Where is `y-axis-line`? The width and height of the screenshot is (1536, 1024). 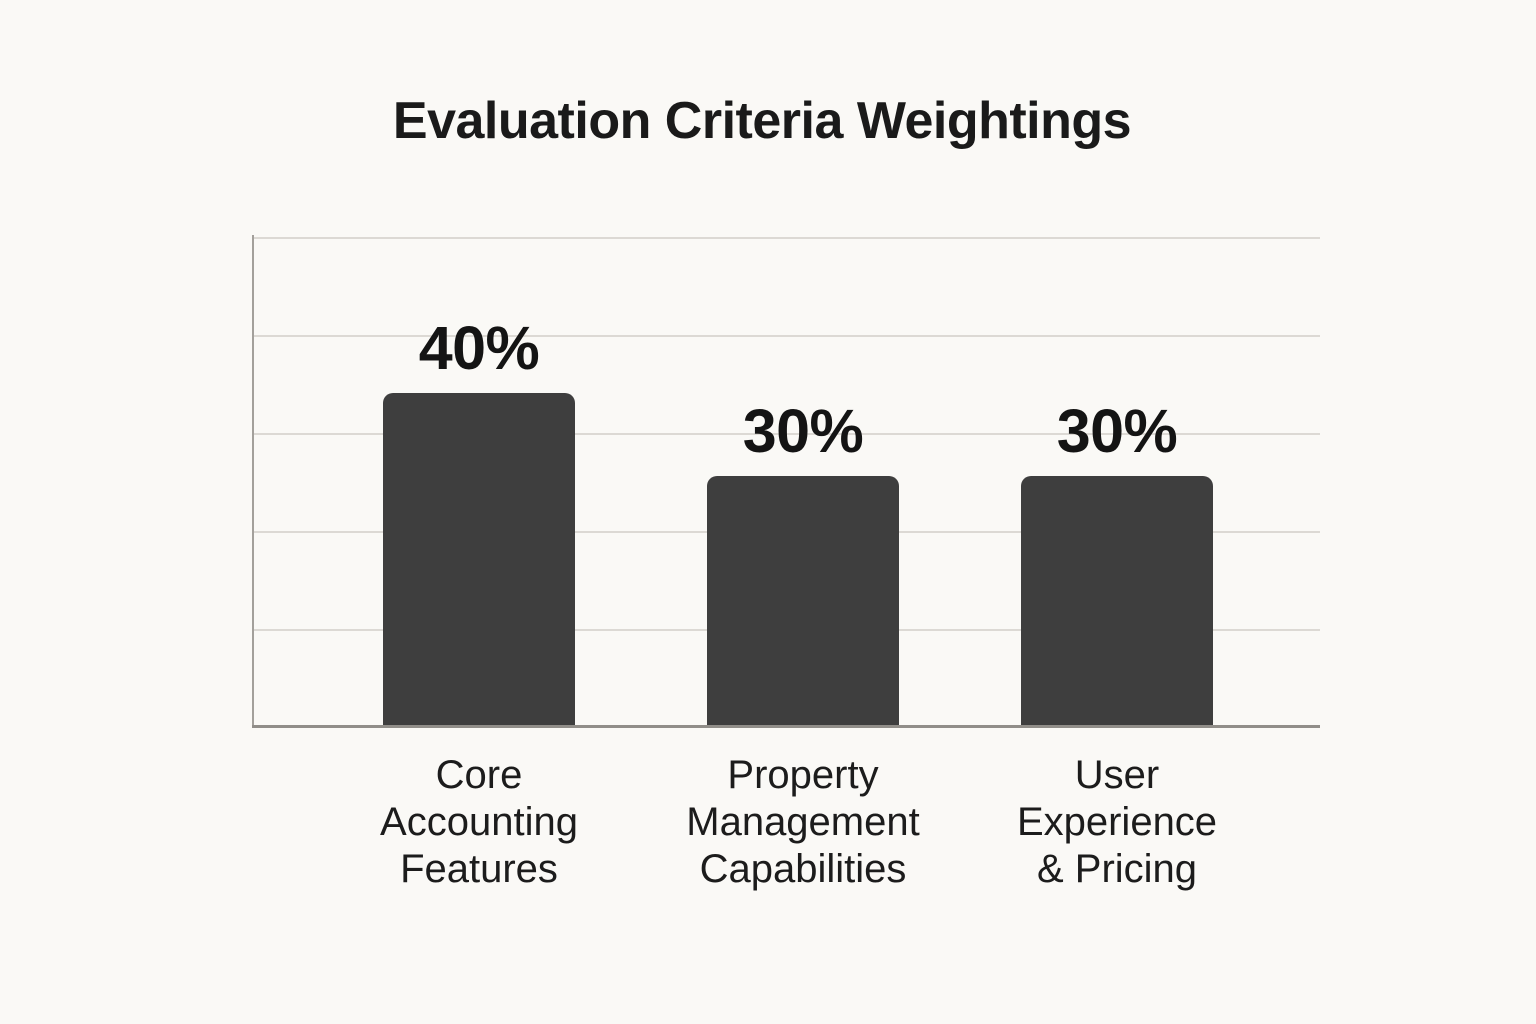 y-axis-line is located at coordinates (253, 481).